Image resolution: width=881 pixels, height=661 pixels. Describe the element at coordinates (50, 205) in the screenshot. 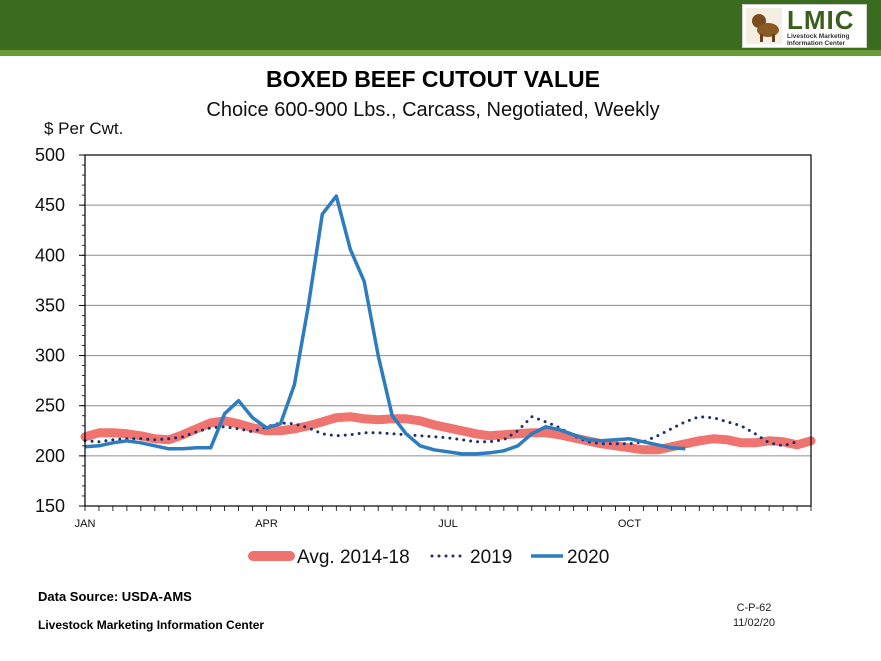

I see `y-tick-label: 450` at that location.